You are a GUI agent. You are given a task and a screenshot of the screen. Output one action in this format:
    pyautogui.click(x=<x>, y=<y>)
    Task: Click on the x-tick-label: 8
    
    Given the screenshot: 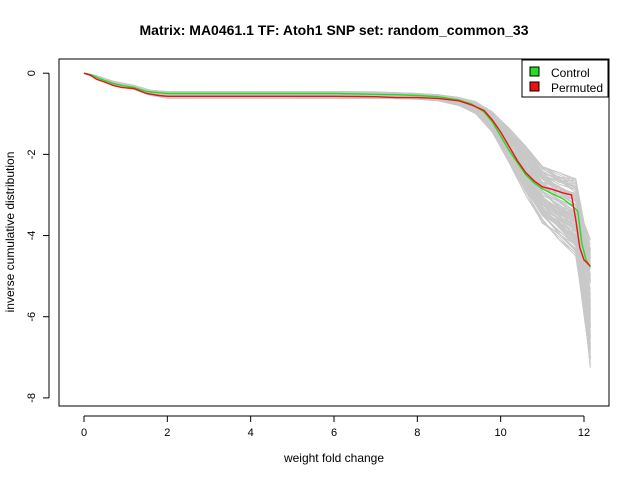 What is the action you would take?
    pyautogui.click(x=417, y=433)
    